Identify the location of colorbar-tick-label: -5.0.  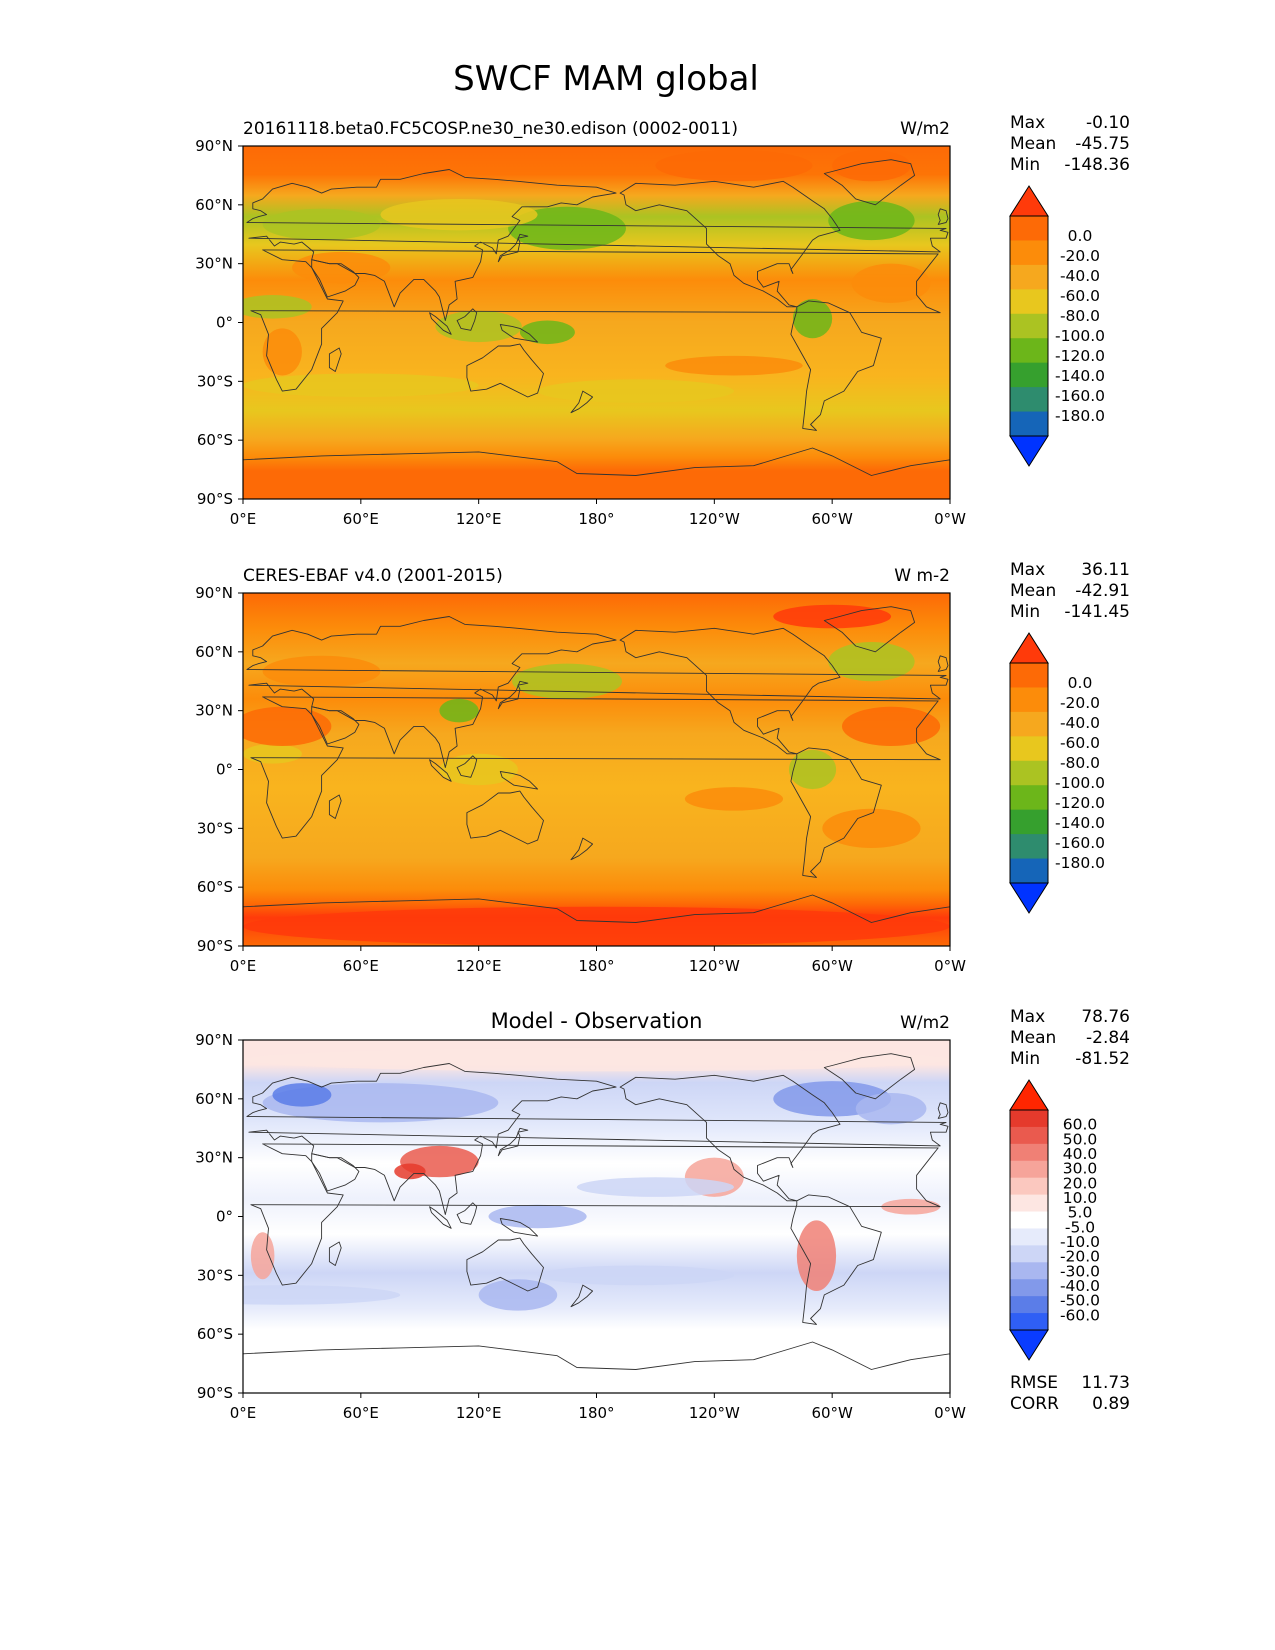
(1080, 1227).